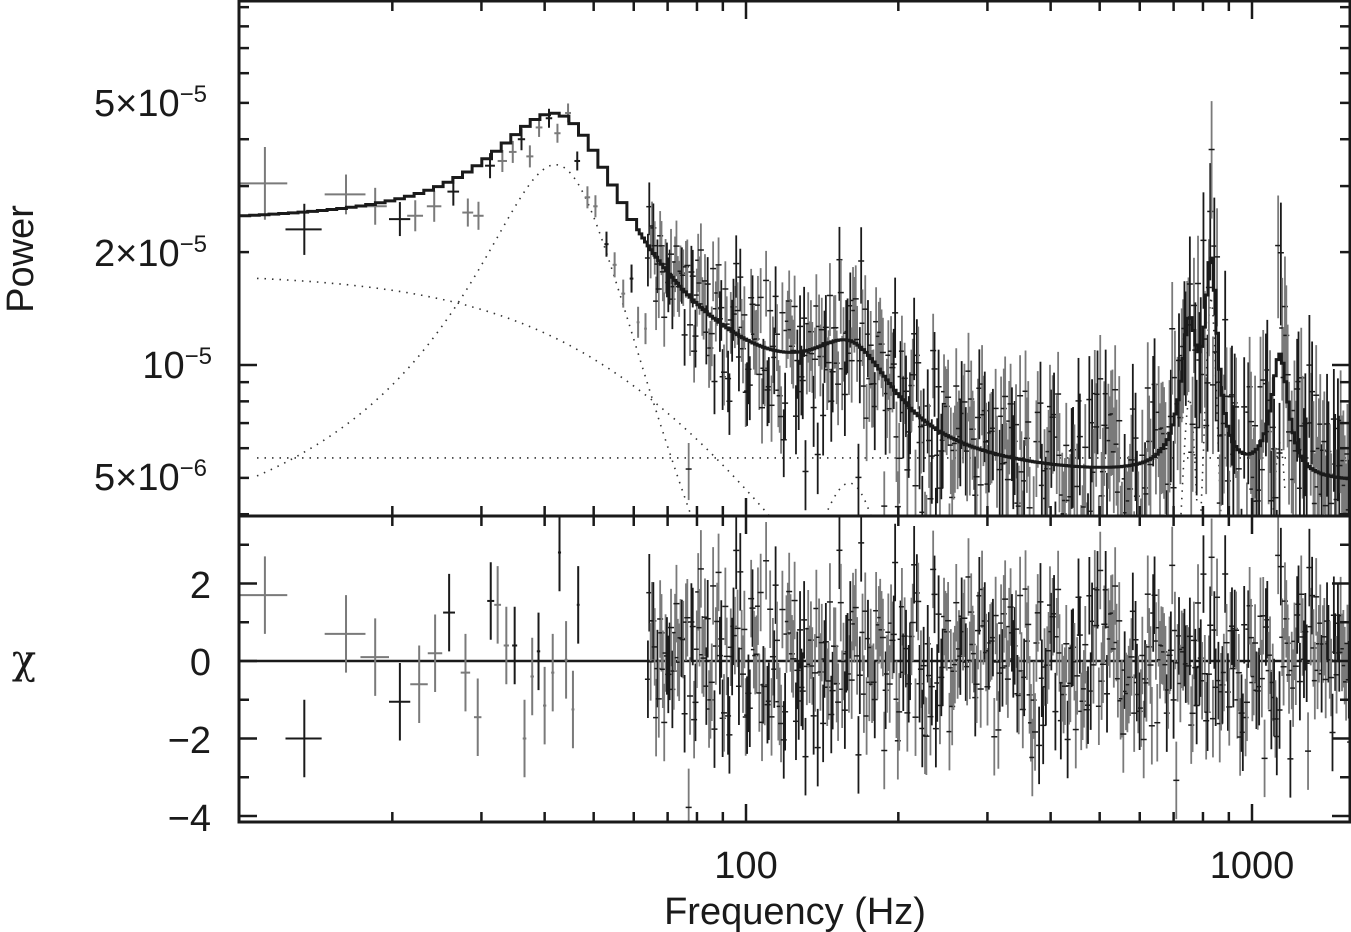 The height and width of the screenshot is (932, 1351). Describe the element at coordinates (795, 911) in the screenshot. I see `x-axis-title: Frequency (Hz)` at that location.